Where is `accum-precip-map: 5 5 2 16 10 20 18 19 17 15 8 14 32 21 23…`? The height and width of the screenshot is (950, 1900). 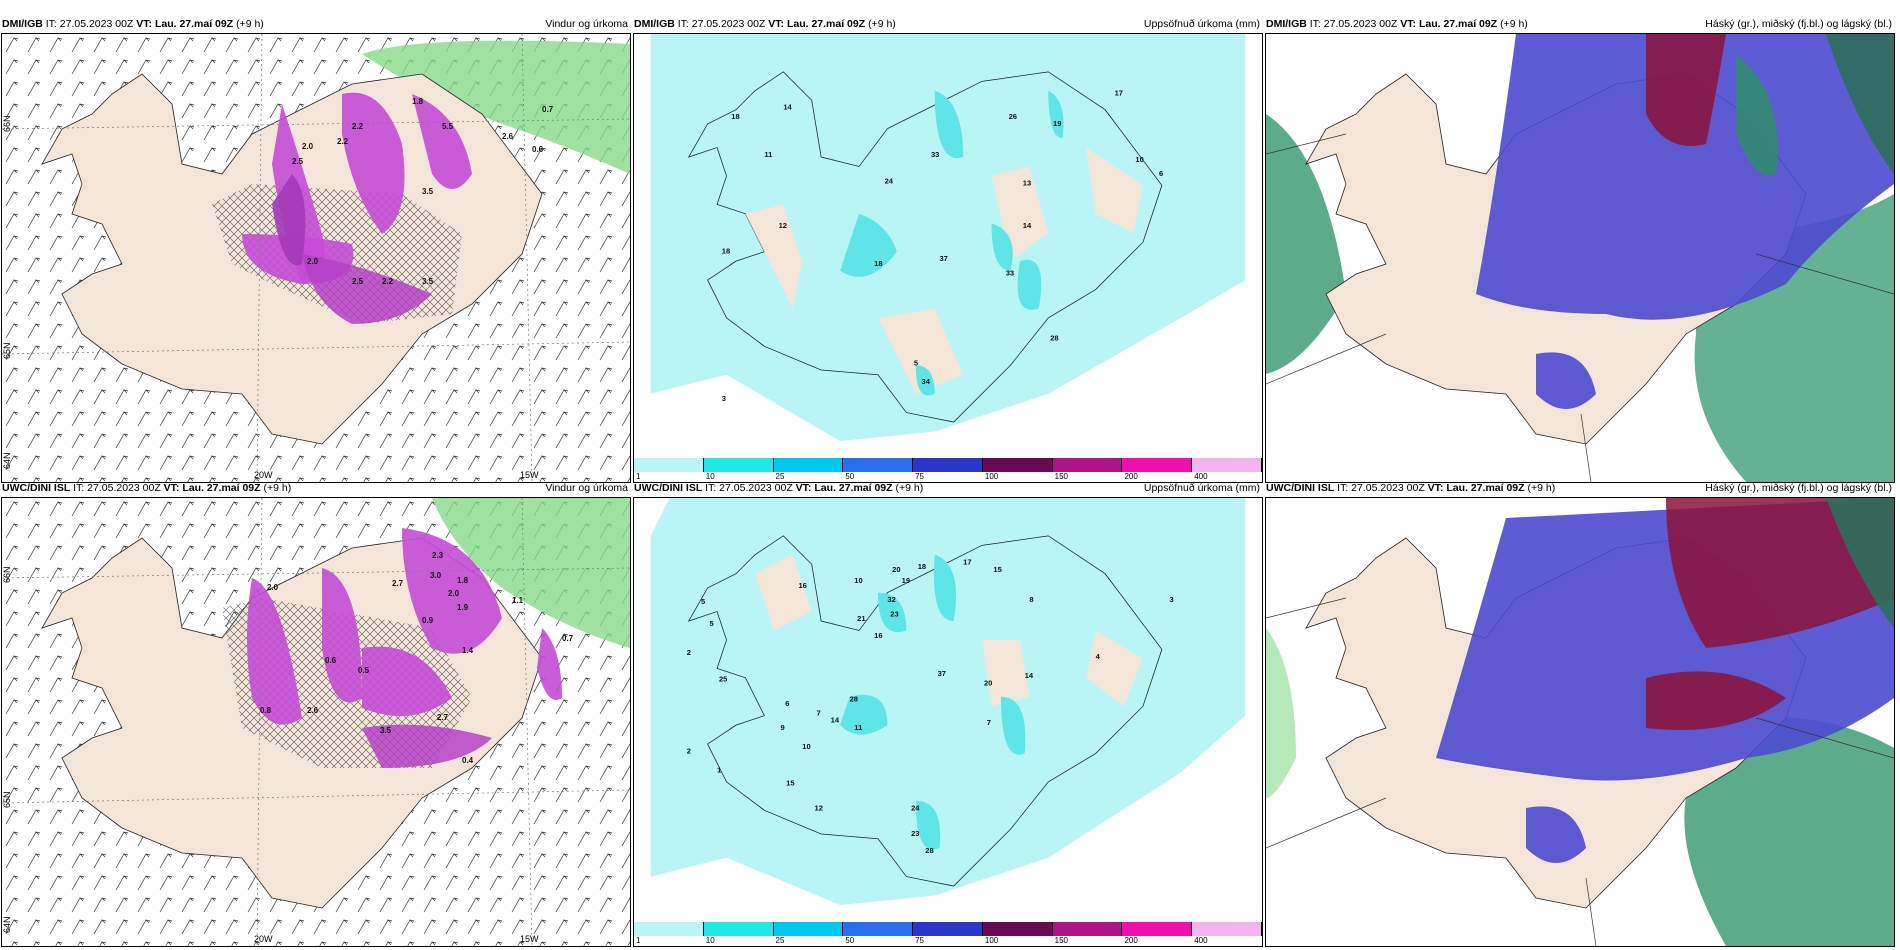
accum-precip-map: 5 5 2 16 10 20 18 19 17 15 8 14 32 21 23… is located at coordinates (948, 701).